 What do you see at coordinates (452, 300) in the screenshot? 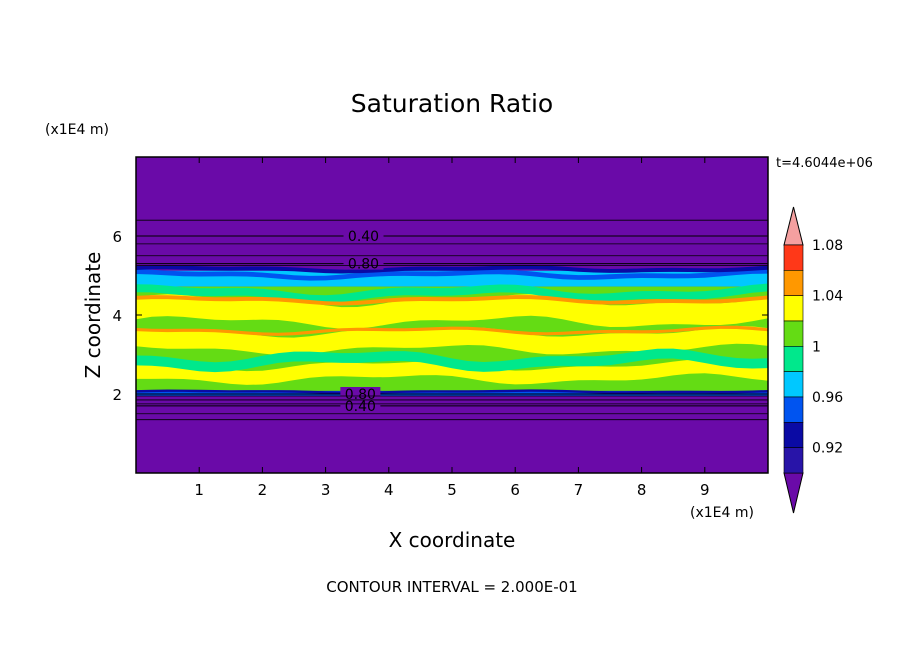
I see `field-orange-band-upper` at bounding box center [452, 300].